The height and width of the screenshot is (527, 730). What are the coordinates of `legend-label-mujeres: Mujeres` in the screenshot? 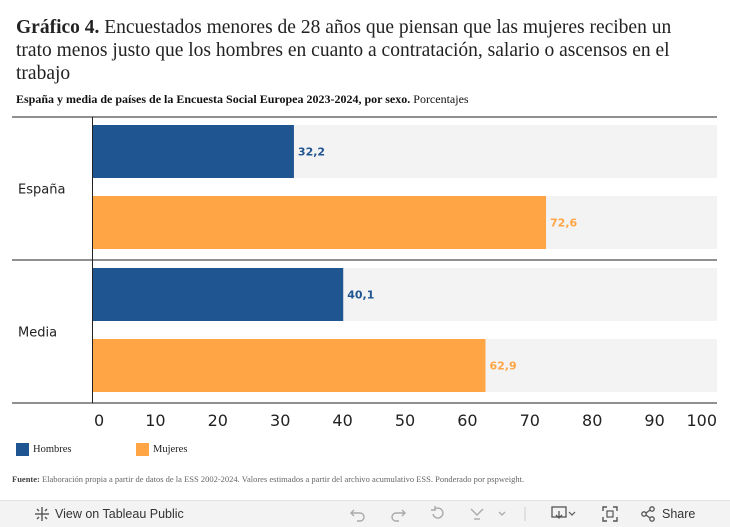 It's located at (170, 449).